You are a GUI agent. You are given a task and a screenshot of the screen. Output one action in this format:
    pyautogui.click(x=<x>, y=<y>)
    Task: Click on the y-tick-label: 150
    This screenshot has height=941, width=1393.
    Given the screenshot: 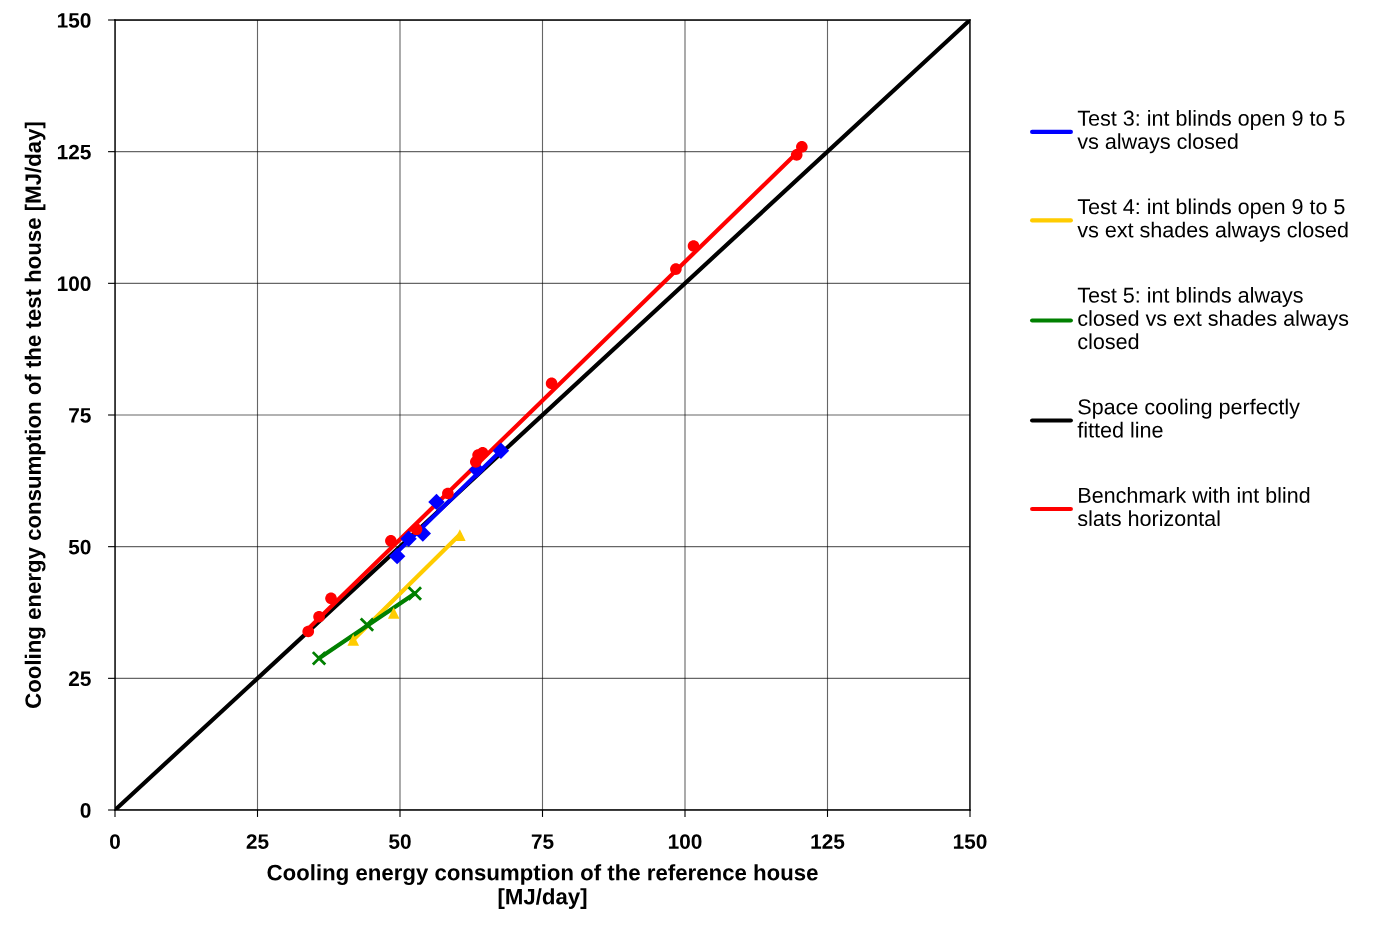 What is the action you would take?
    pyautogui.click(x=74, y=20)
    